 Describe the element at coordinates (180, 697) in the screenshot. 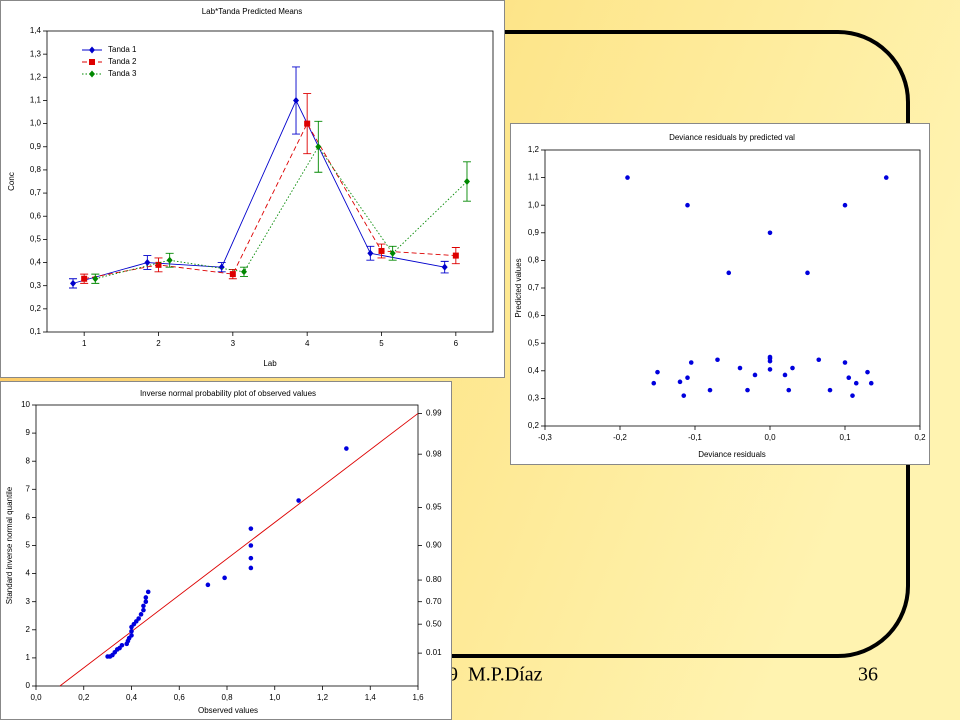

I see `x-tick-label: 0,6` at that location.